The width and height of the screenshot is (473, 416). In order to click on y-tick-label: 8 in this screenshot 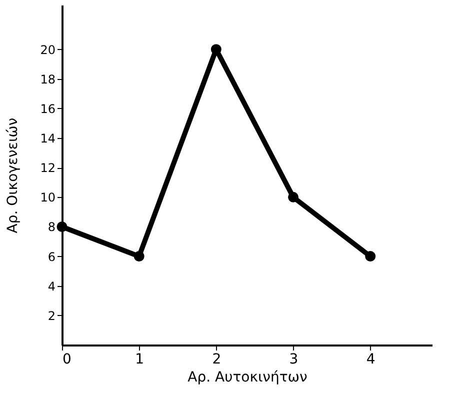, I will do `click(52, 227)`.